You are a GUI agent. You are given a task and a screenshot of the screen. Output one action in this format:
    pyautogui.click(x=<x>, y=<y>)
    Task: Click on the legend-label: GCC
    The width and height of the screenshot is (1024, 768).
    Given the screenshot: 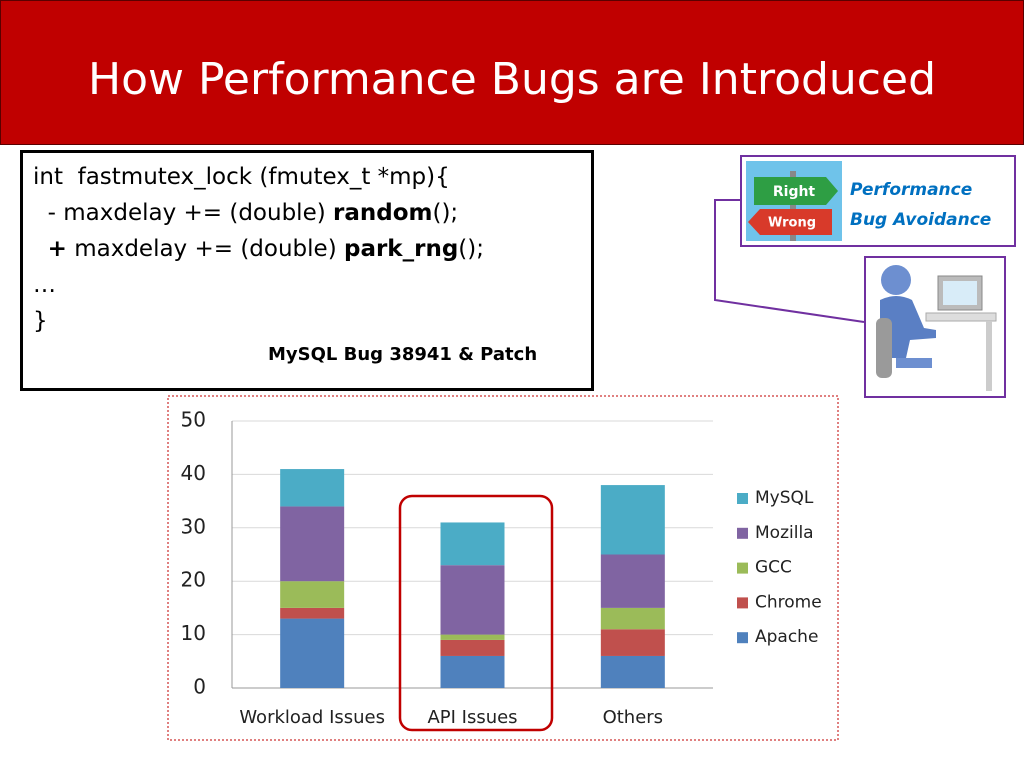 What is the action you would take?
    pyautogui.click(x=773, y=568)
    